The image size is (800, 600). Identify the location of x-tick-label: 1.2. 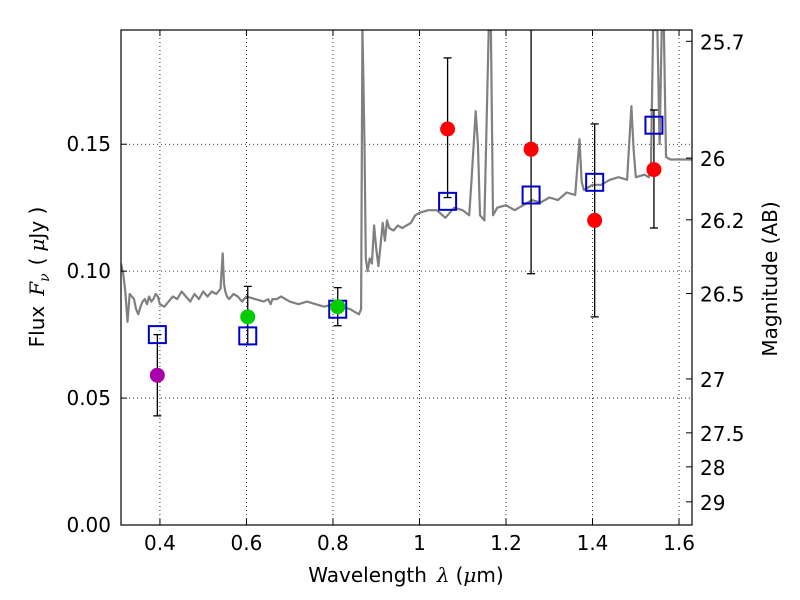
(506, 543).